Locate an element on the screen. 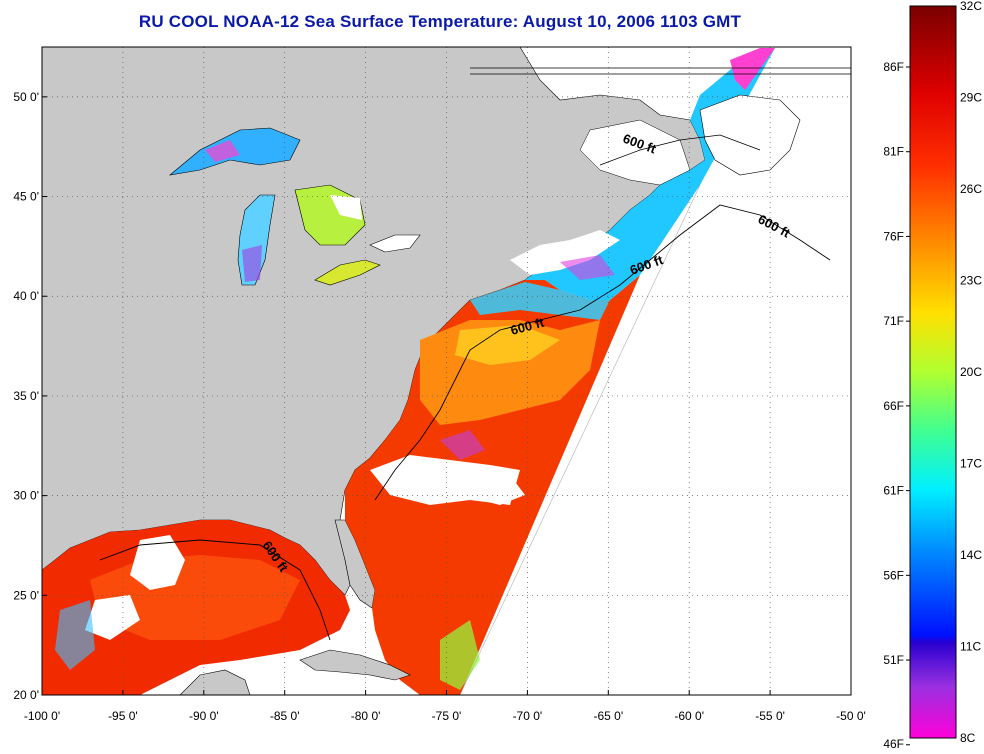 The width and height of the screenshot is (984, 754). sst-cool-nj-band is located at coordinates (540, 301).